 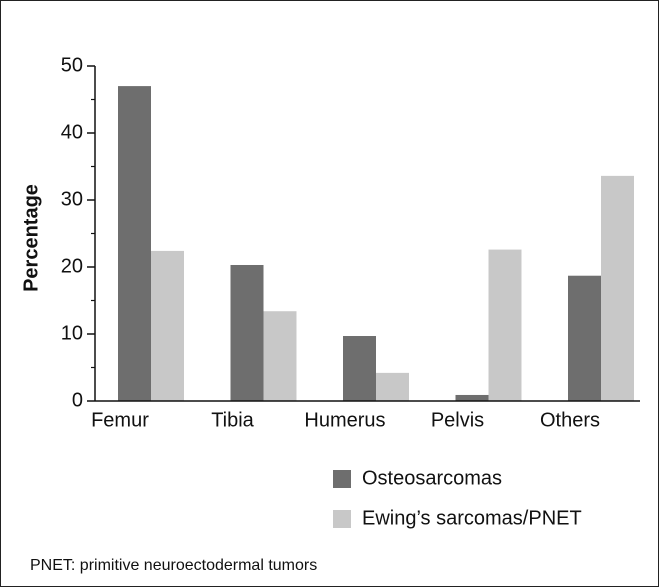 What do you see at coordinates (72, 65) in the screenshot?
I see `y-tick-label: 50` at bounding box center [72, 65].